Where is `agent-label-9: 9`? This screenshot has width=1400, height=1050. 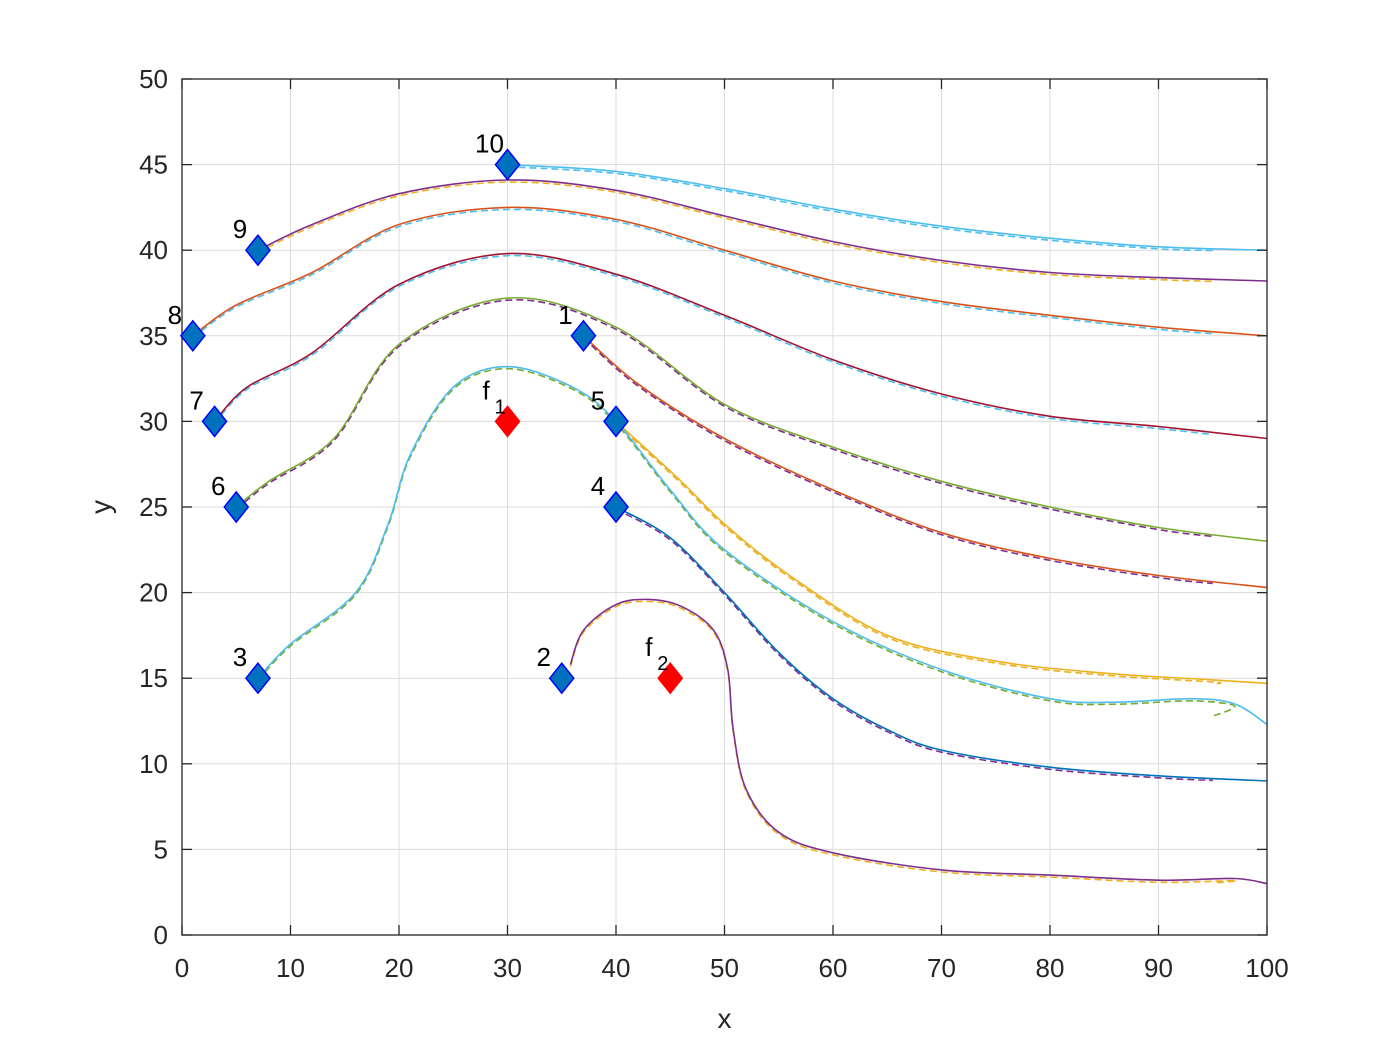 agent-label-9: 9 is located at coordinates (240, 229).